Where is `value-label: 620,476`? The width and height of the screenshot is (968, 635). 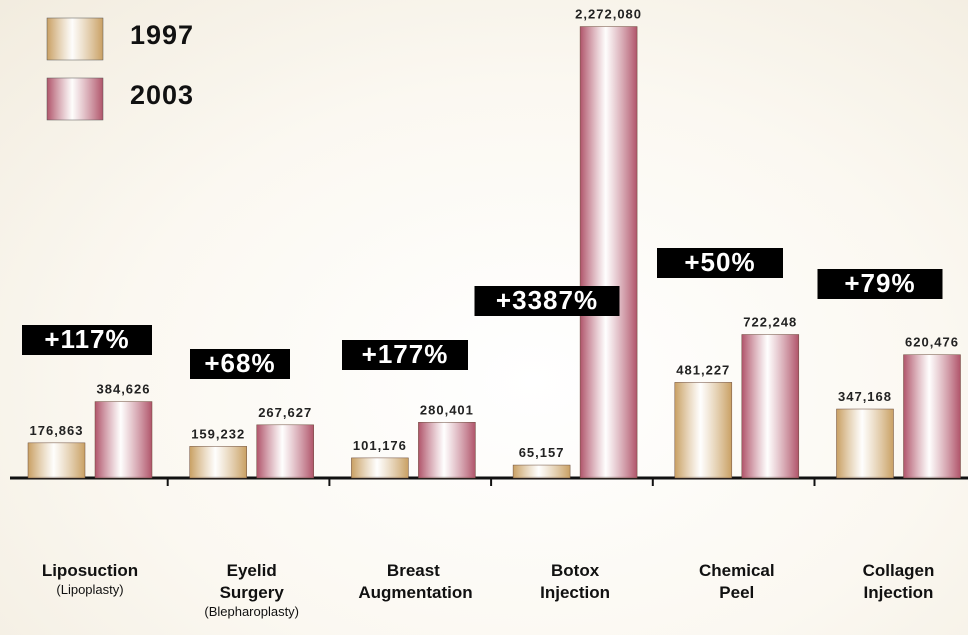
value-label: 620,476 is located at coordinates (932, 342).